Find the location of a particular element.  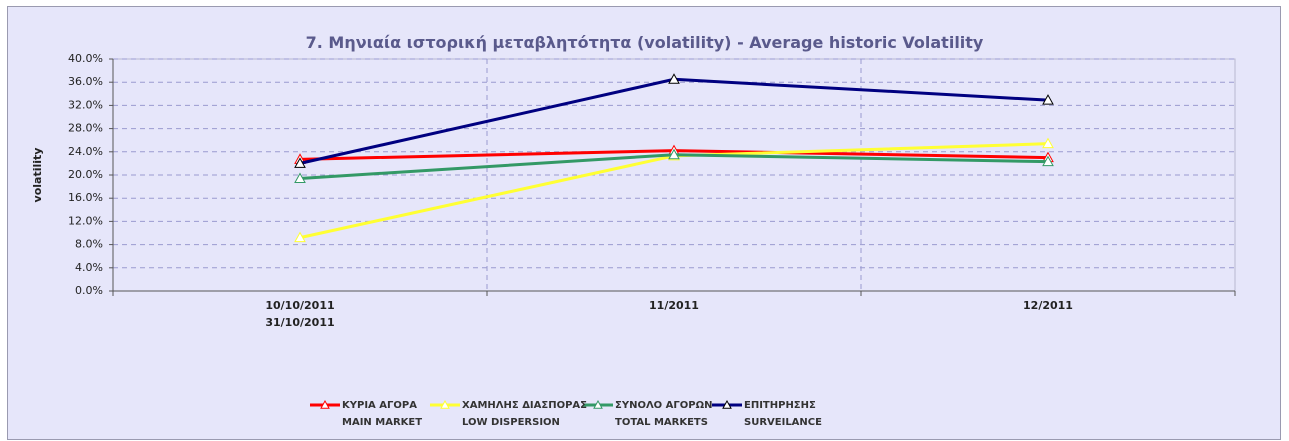

y-tick-label: 0.0% is located at coordinates (89, 290).